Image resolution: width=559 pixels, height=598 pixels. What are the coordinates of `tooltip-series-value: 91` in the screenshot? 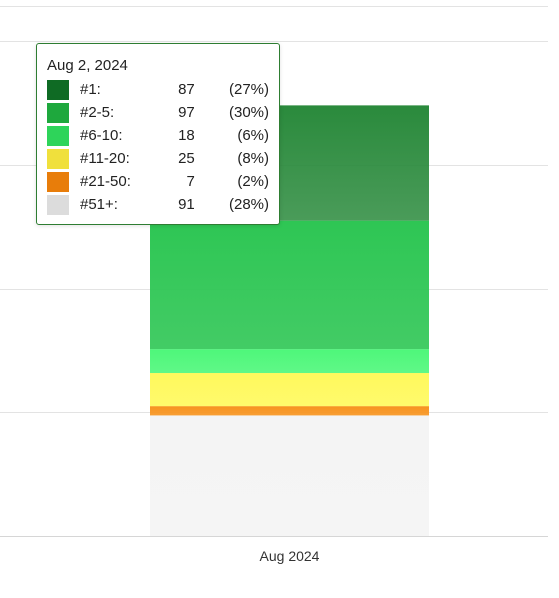 It's located at (186, 204).